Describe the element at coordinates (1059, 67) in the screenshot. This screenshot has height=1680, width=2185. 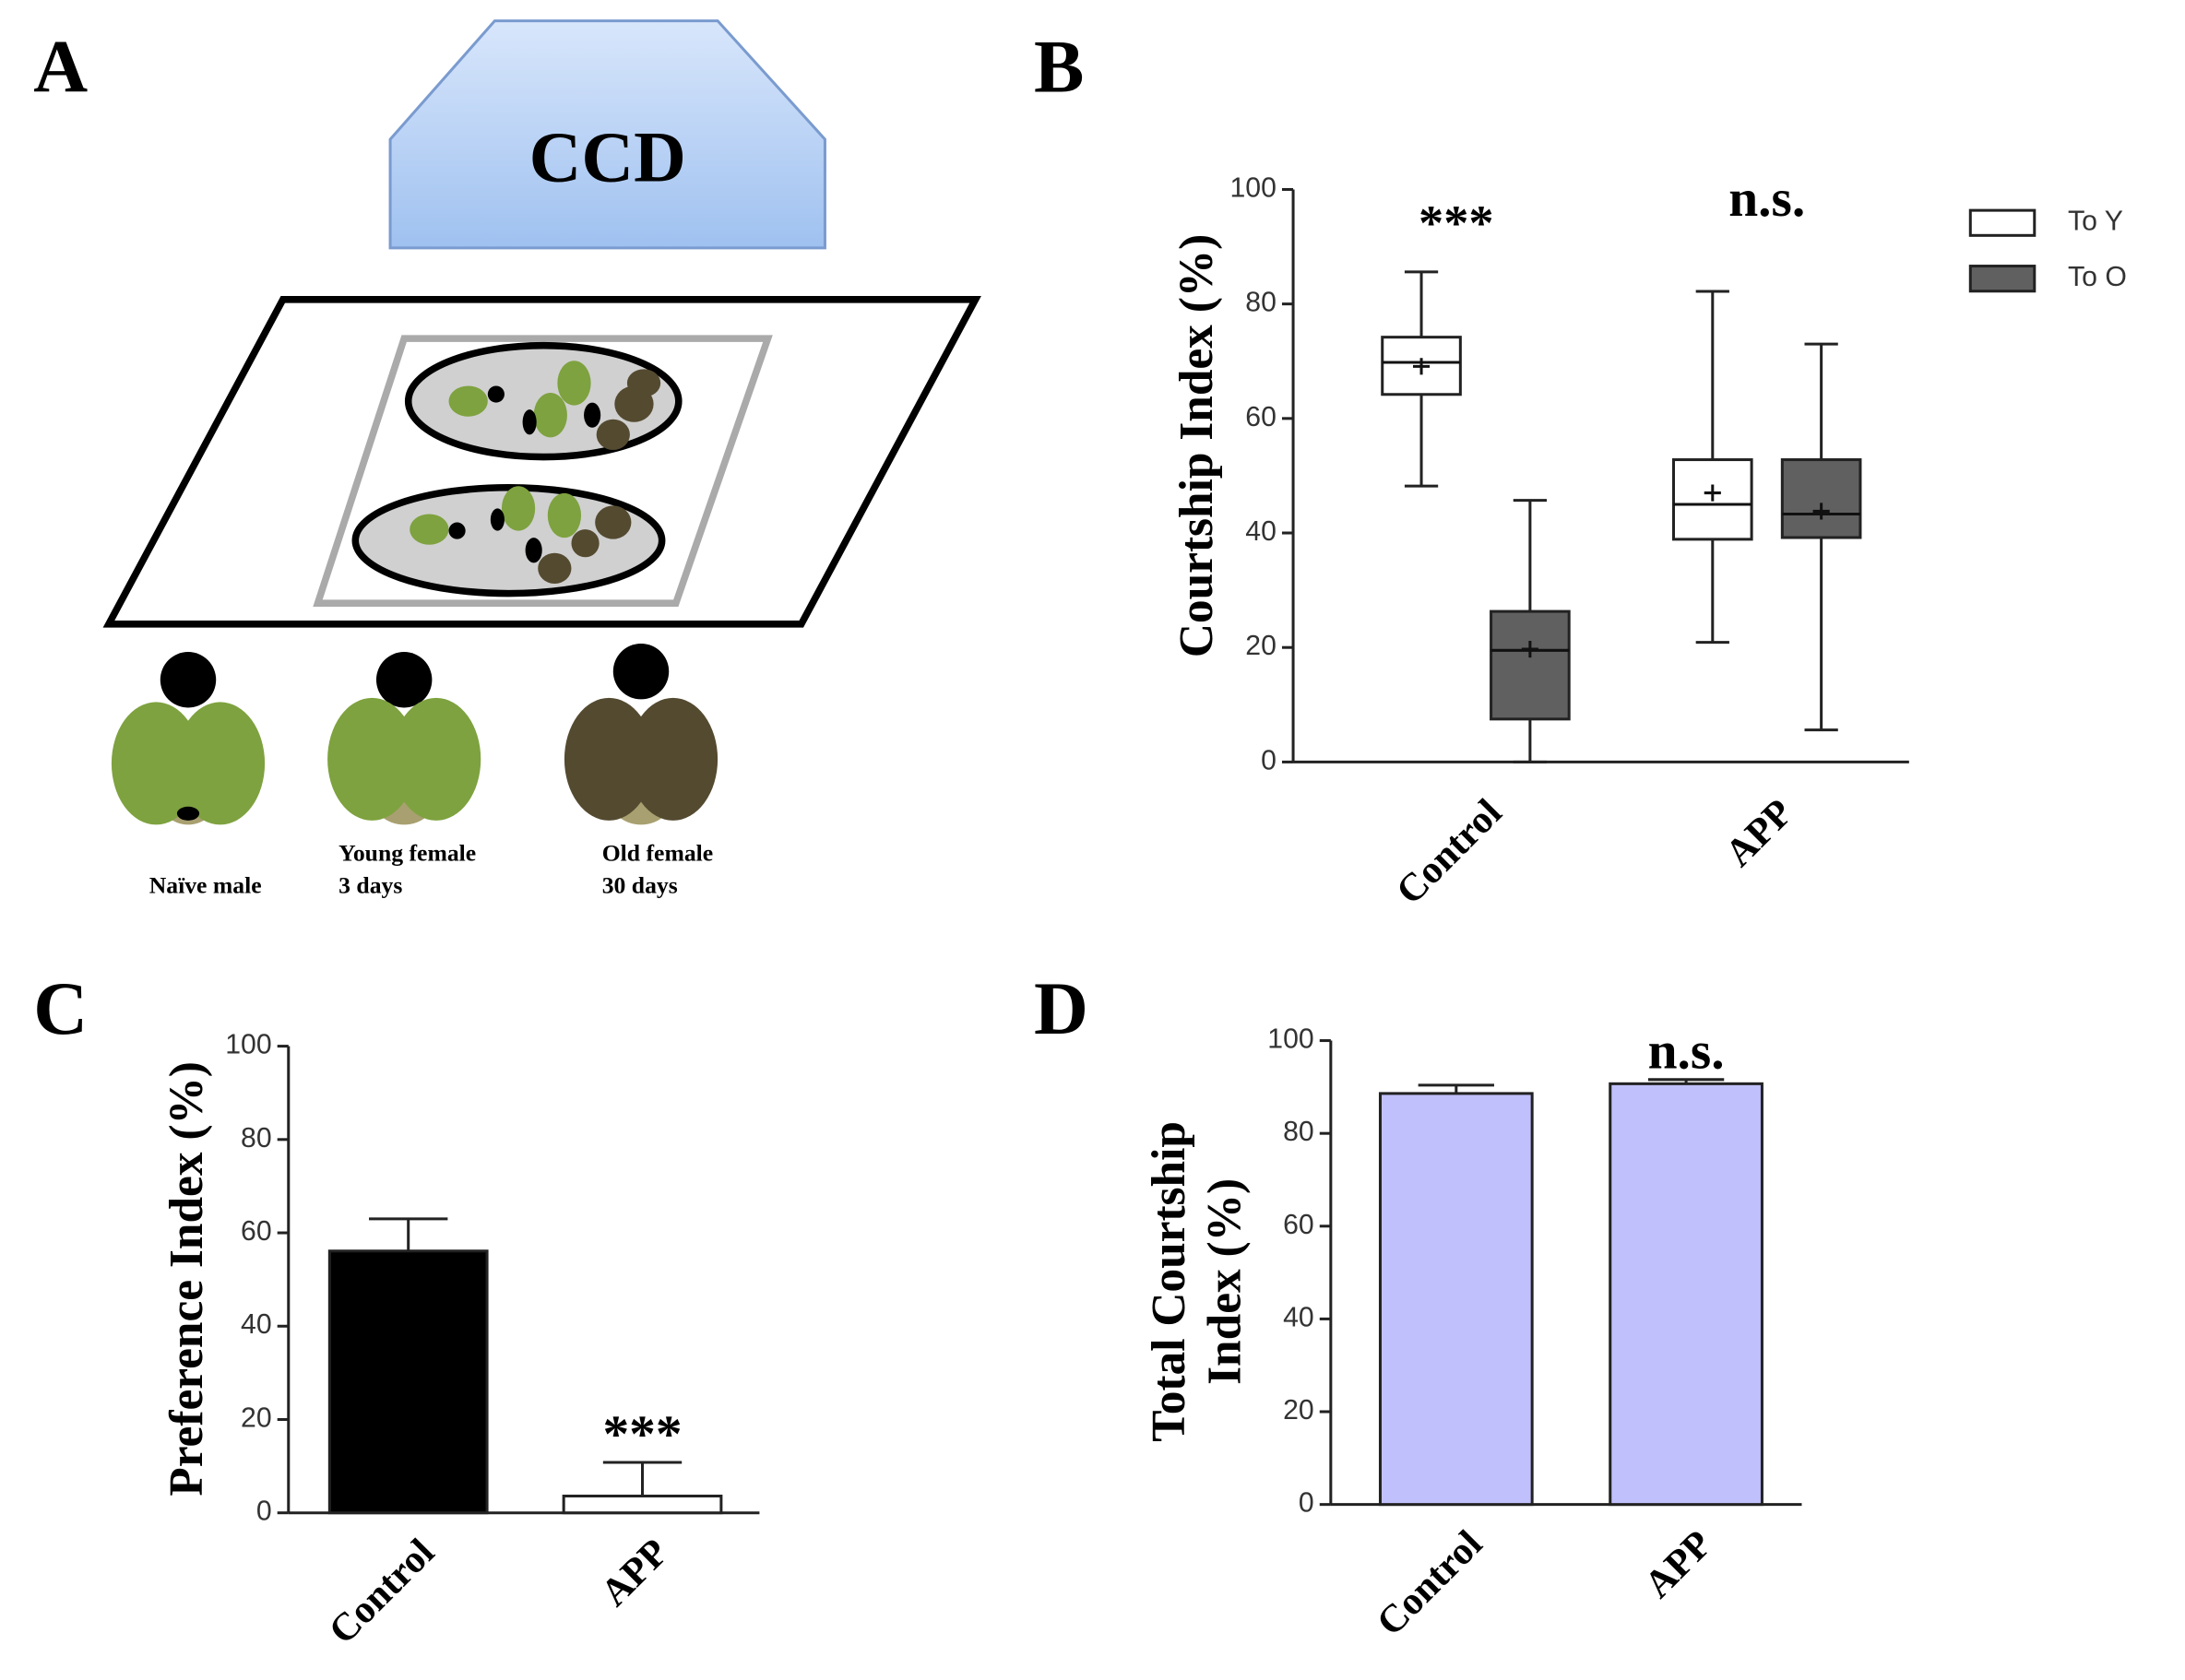
I see `panel-label: B` at that location.